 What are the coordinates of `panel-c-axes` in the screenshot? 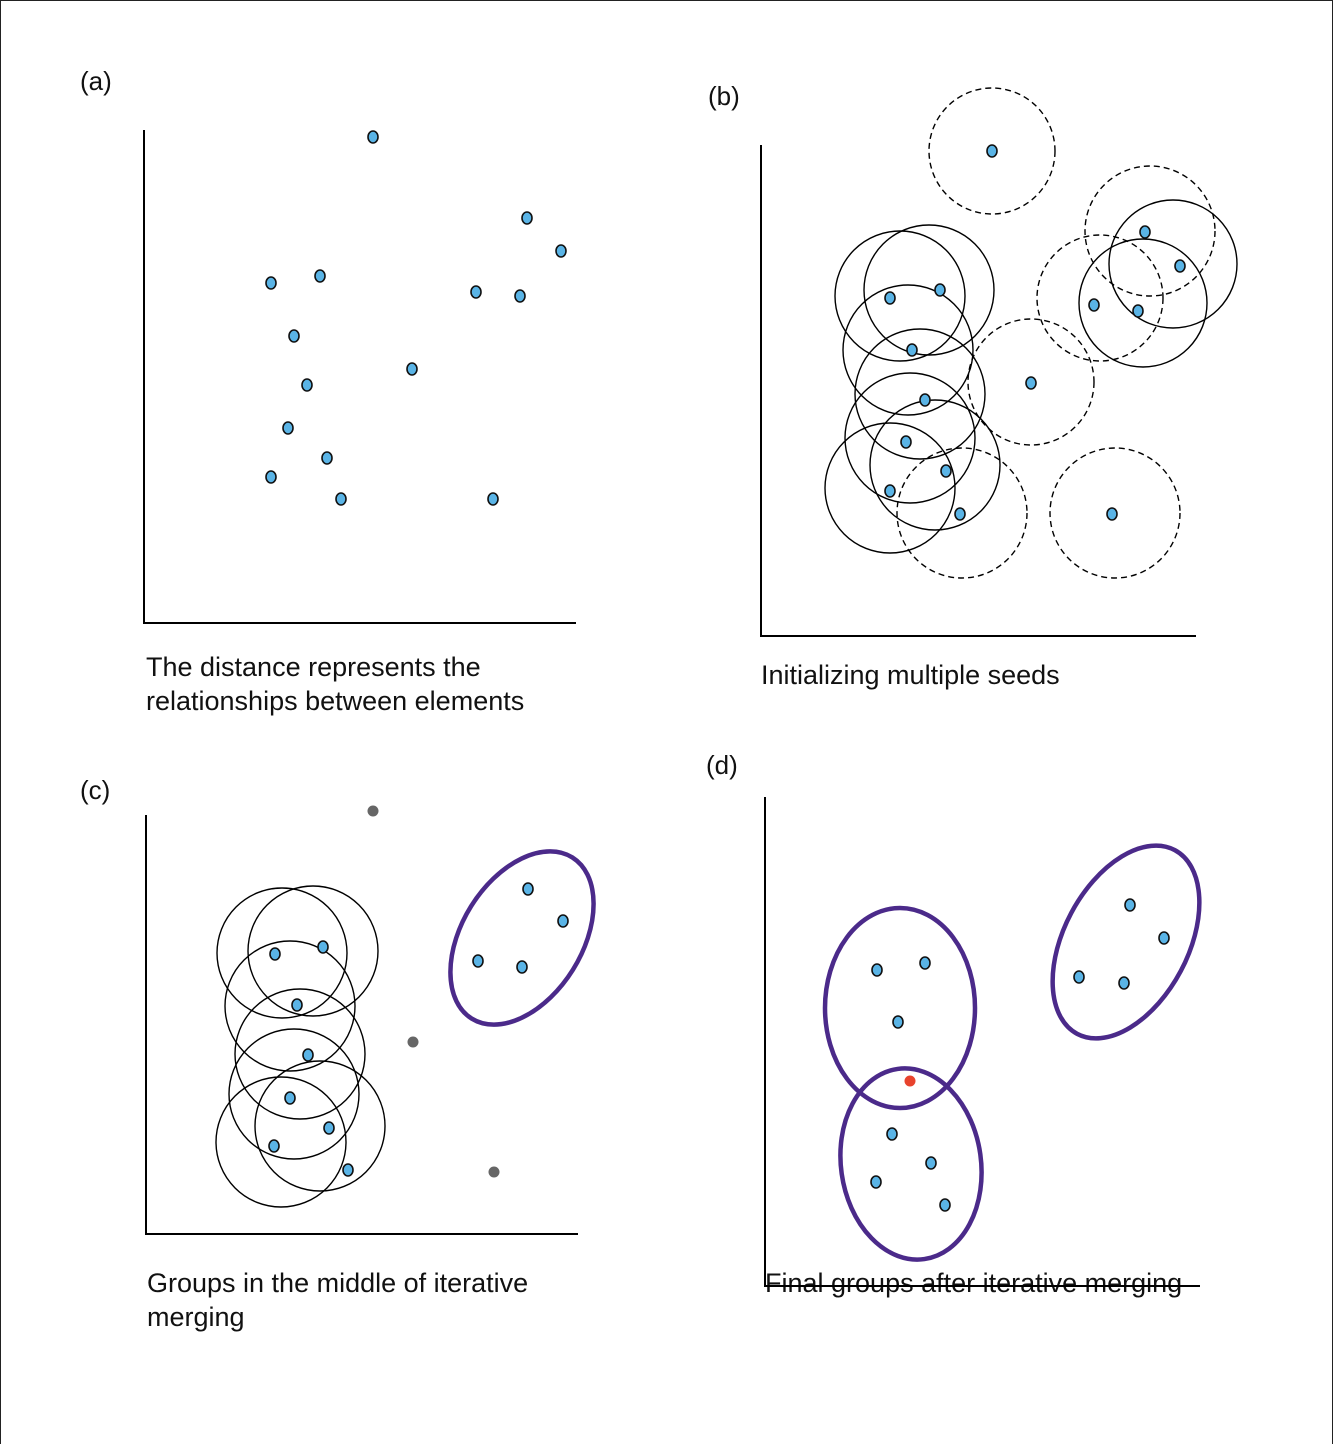 It's located at (361, 1025).